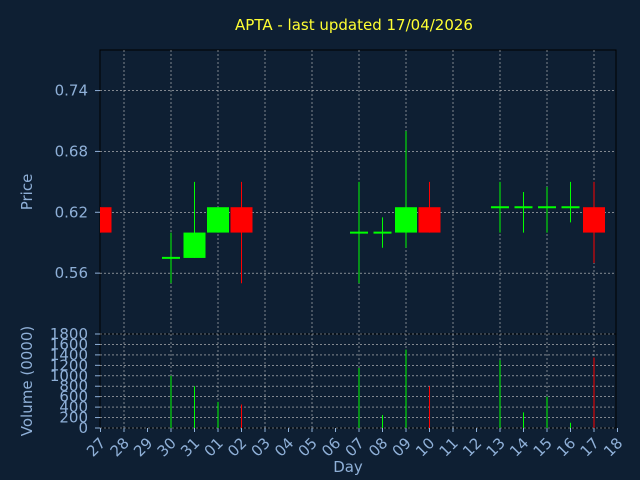 This screenshot has height=480, width=640. I want to click on x-tick-label: 12, so click(472, 447).